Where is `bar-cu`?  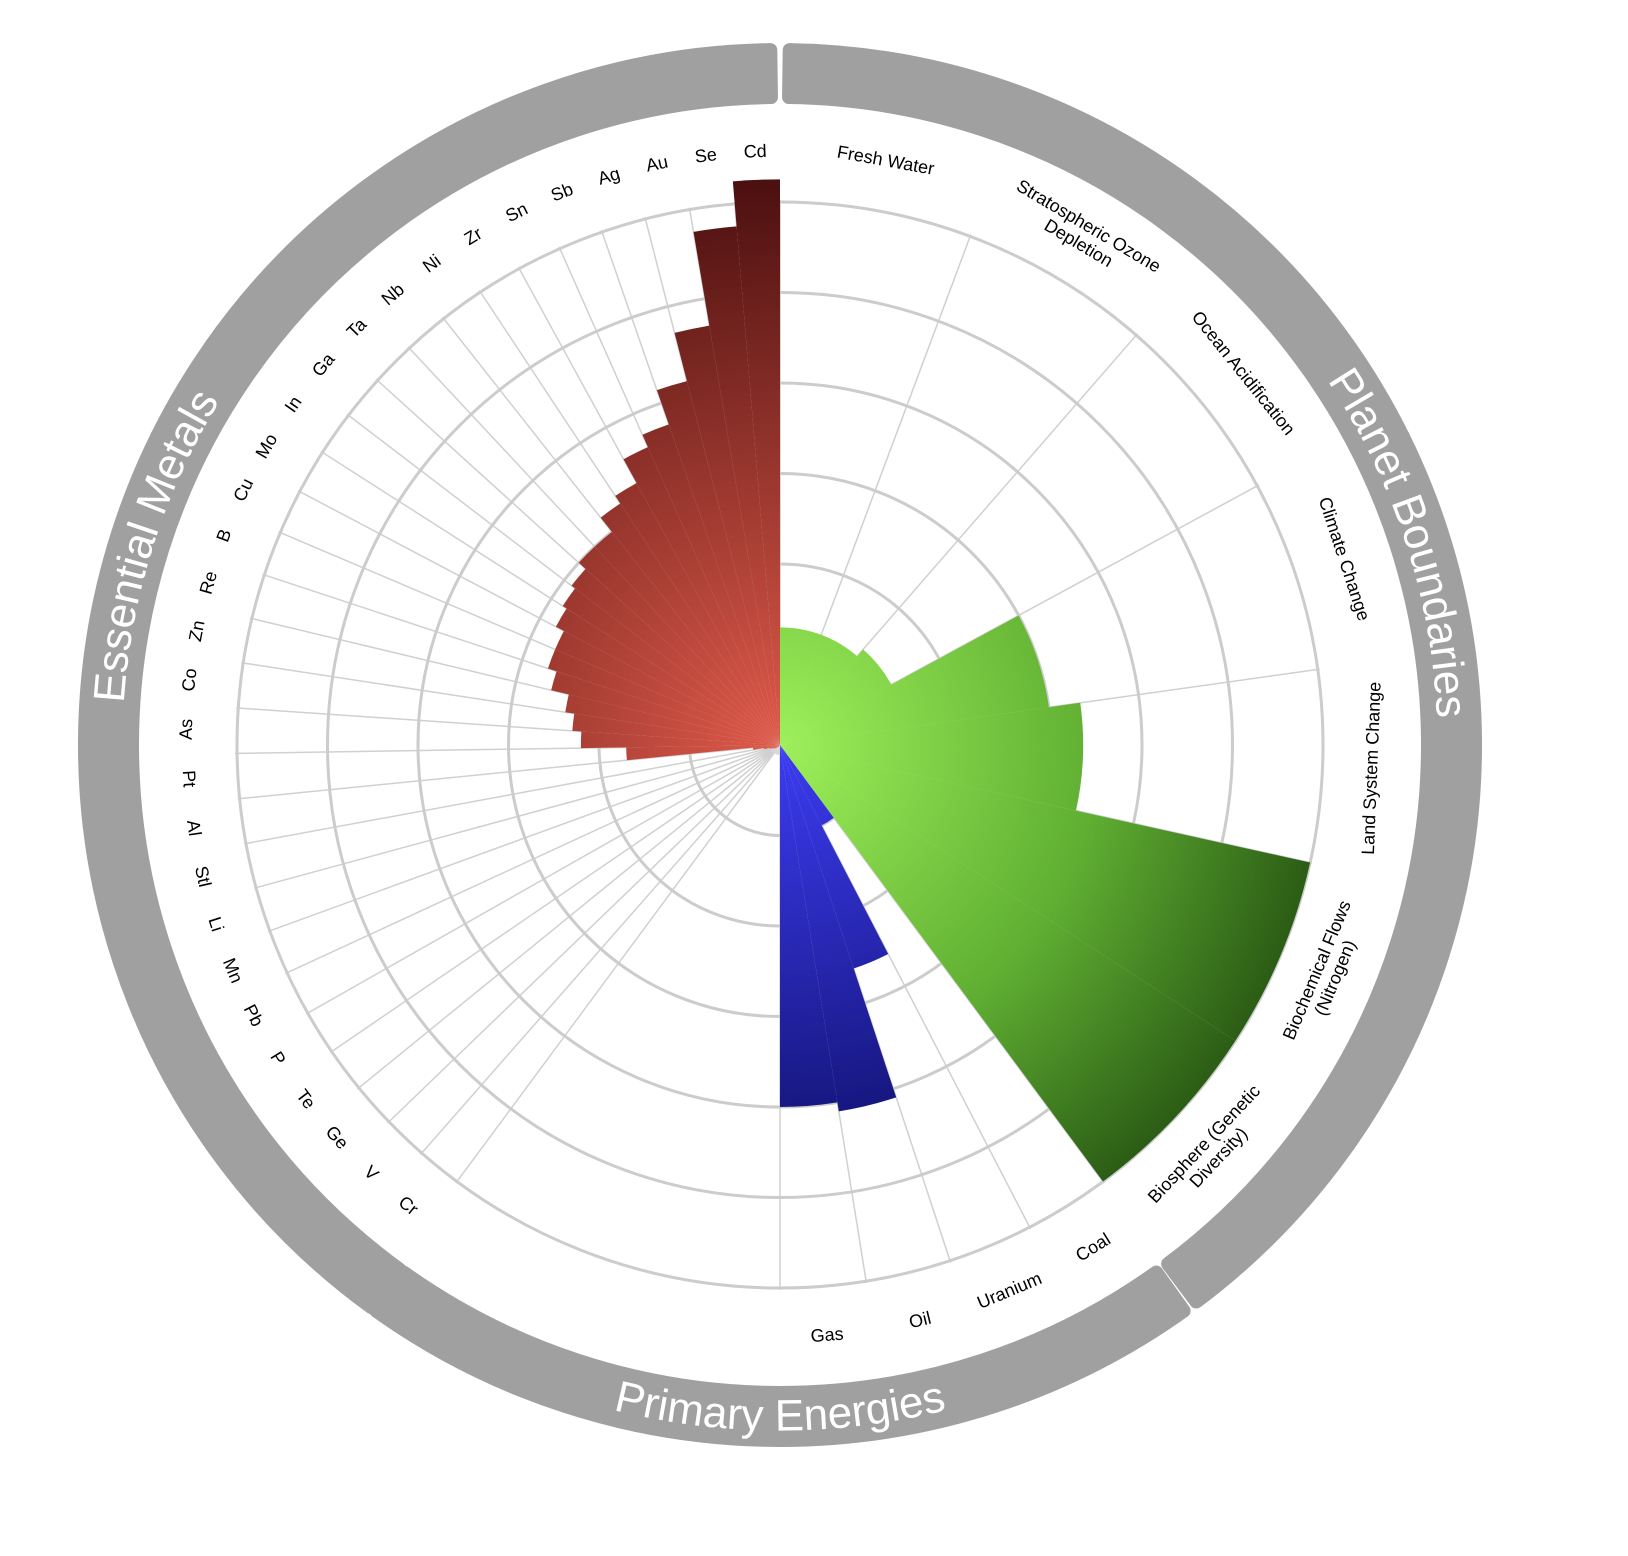
bar-cu is located at coordinates (667, 687).